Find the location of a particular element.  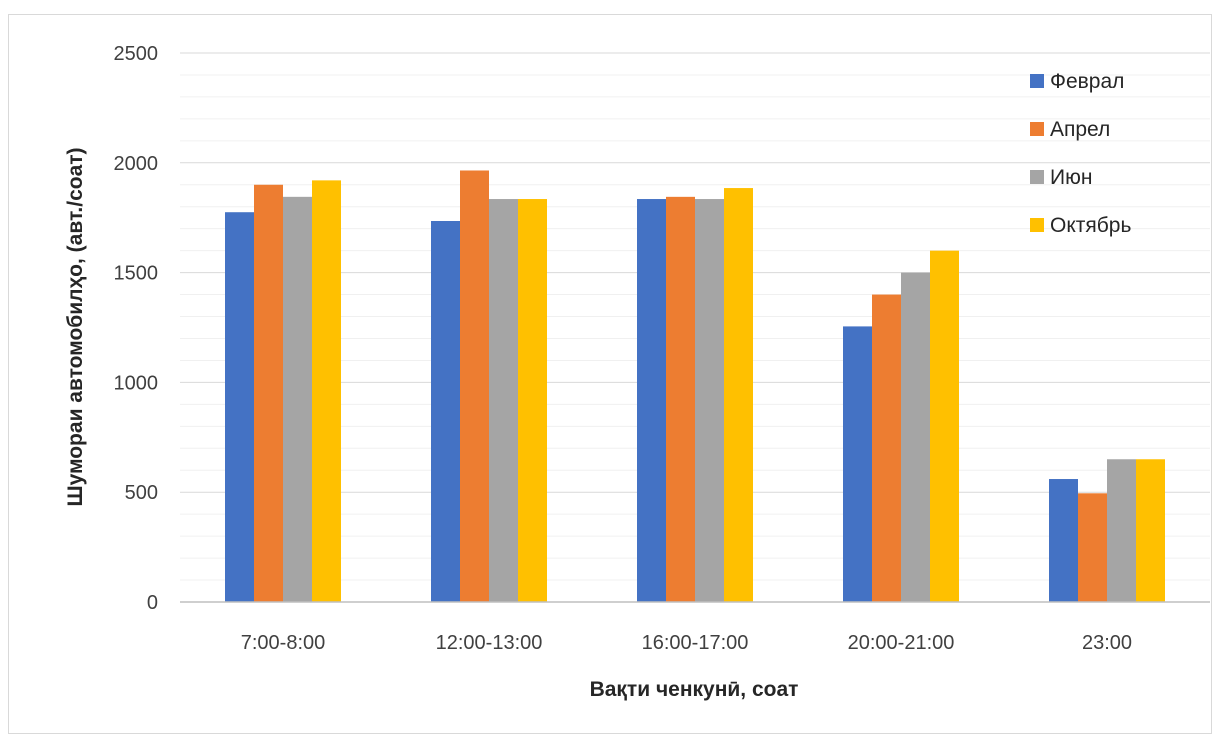

x-tick-label: 7:00-8:00 is located at coordinates (283, 643).